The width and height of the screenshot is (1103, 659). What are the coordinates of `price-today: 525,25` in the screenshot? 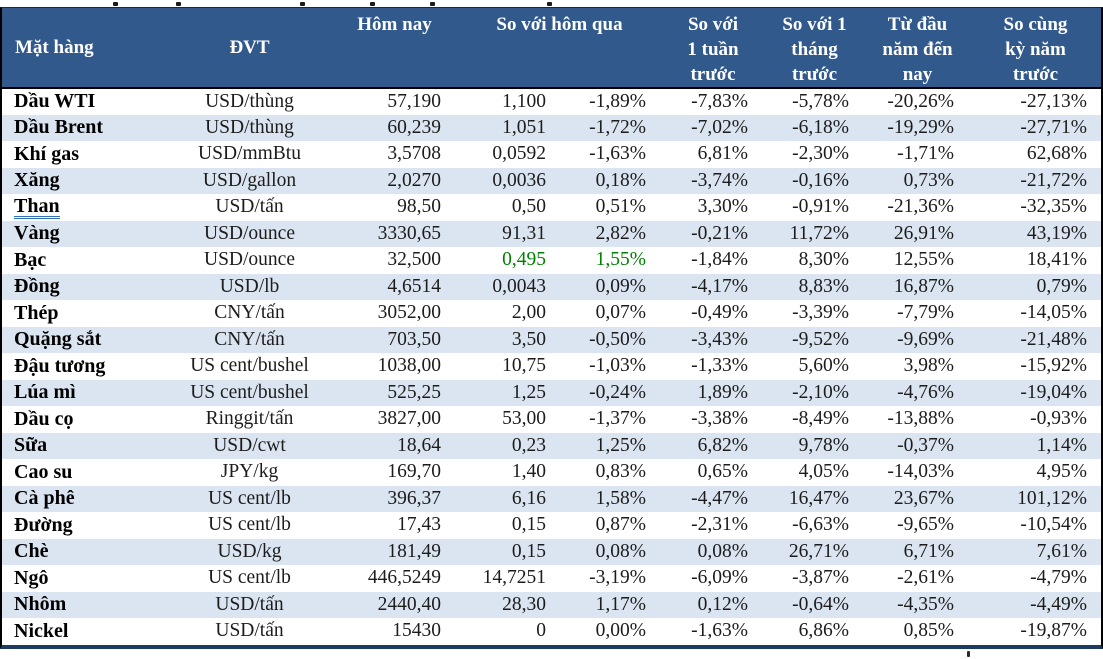 It's located at (414, 392).